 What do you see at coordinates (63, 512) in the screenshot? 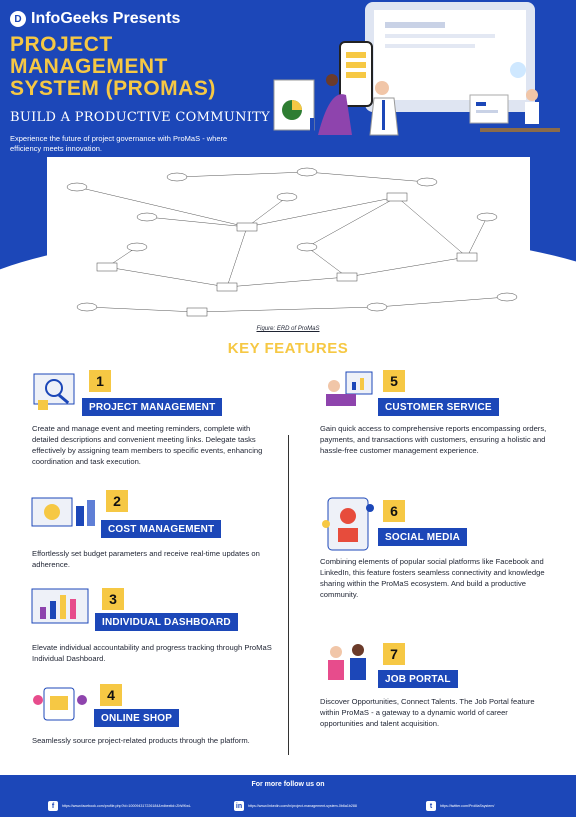
I see `cost-management-icon` at bounding box center [63, 512].